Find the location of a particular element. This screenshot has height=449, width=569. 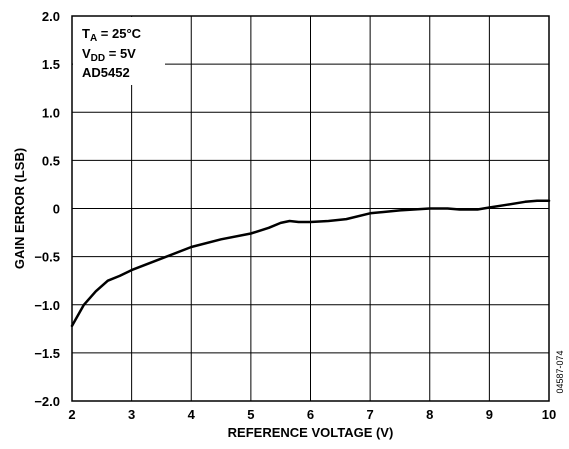

x-tick-labels: 2 3 4 5 6 7 8 9 10 is located at coordinates (312, 414).